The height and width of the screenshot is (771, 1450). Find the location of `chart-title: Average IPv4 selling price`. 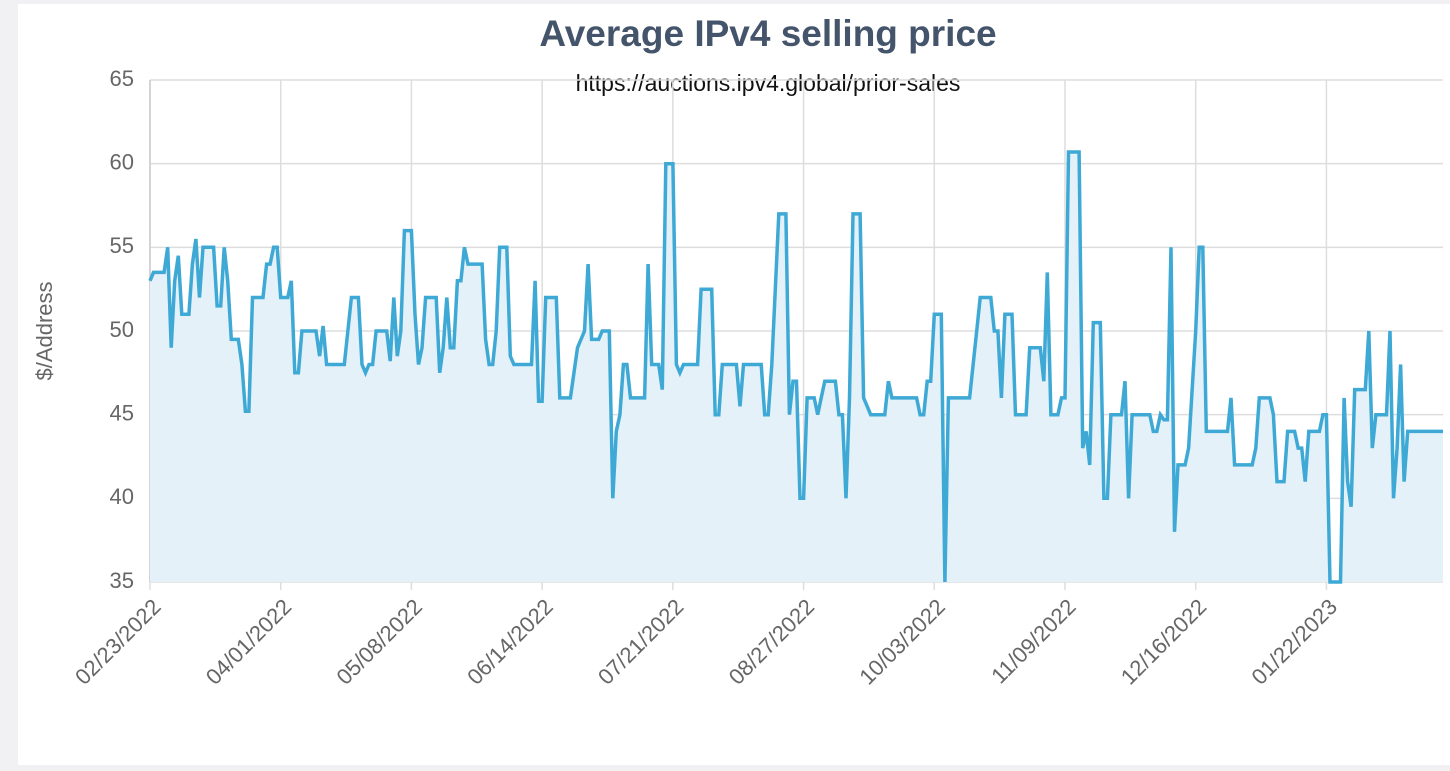

chart-title: Average IPv4 selling price is located at coordinates (767, 33).